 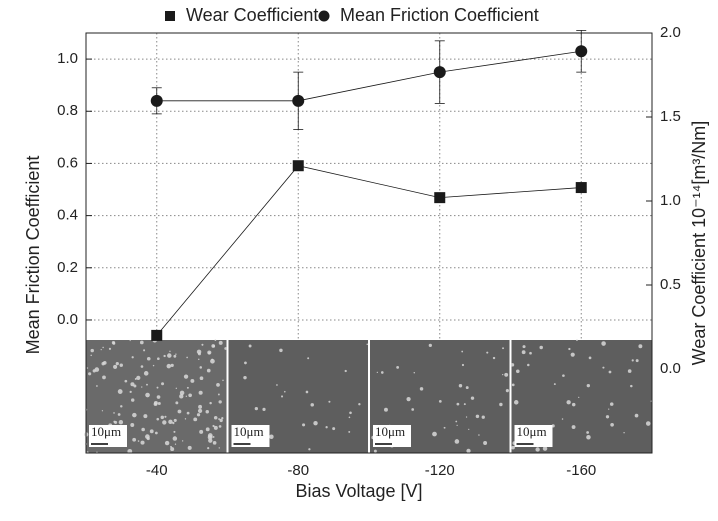 What do you see at coordinates (699, 243) in the screenshot?
I see `y2-axis-label: Wear Coefficient 10⁻¹⁴[m³/Nm]` at bounding box center [699, 243].